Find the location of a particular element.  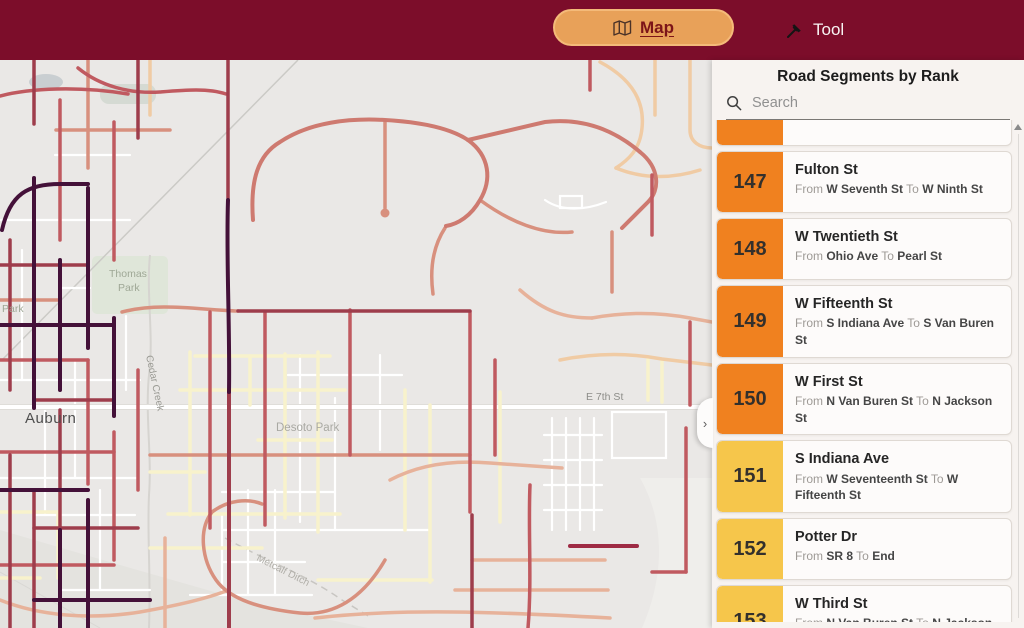

hammer-icon is located at coordinates (794, 31).